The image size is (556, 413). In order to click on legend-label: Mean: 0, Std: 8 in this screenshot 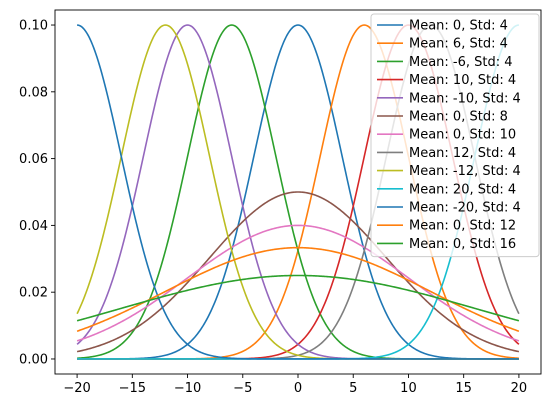, I will do `click(458, 117)`.